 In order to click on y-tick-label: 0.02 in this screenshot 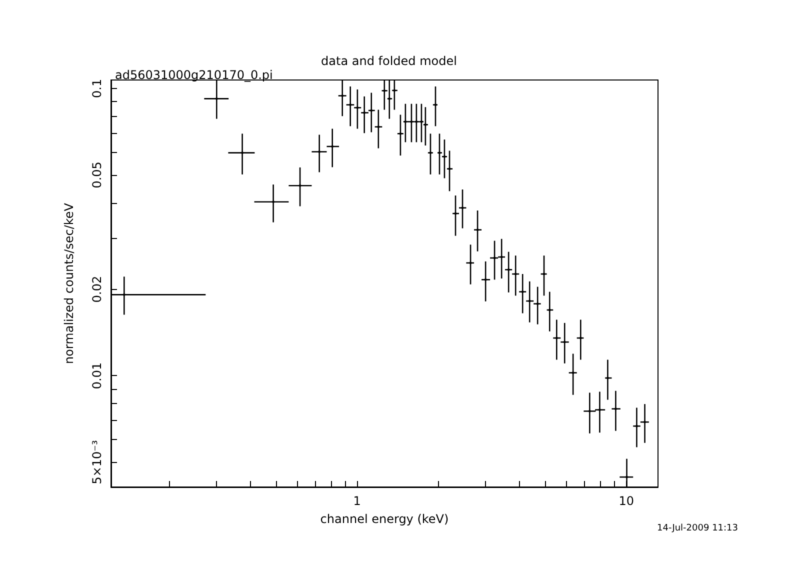, I will do `click(97, 289)`.